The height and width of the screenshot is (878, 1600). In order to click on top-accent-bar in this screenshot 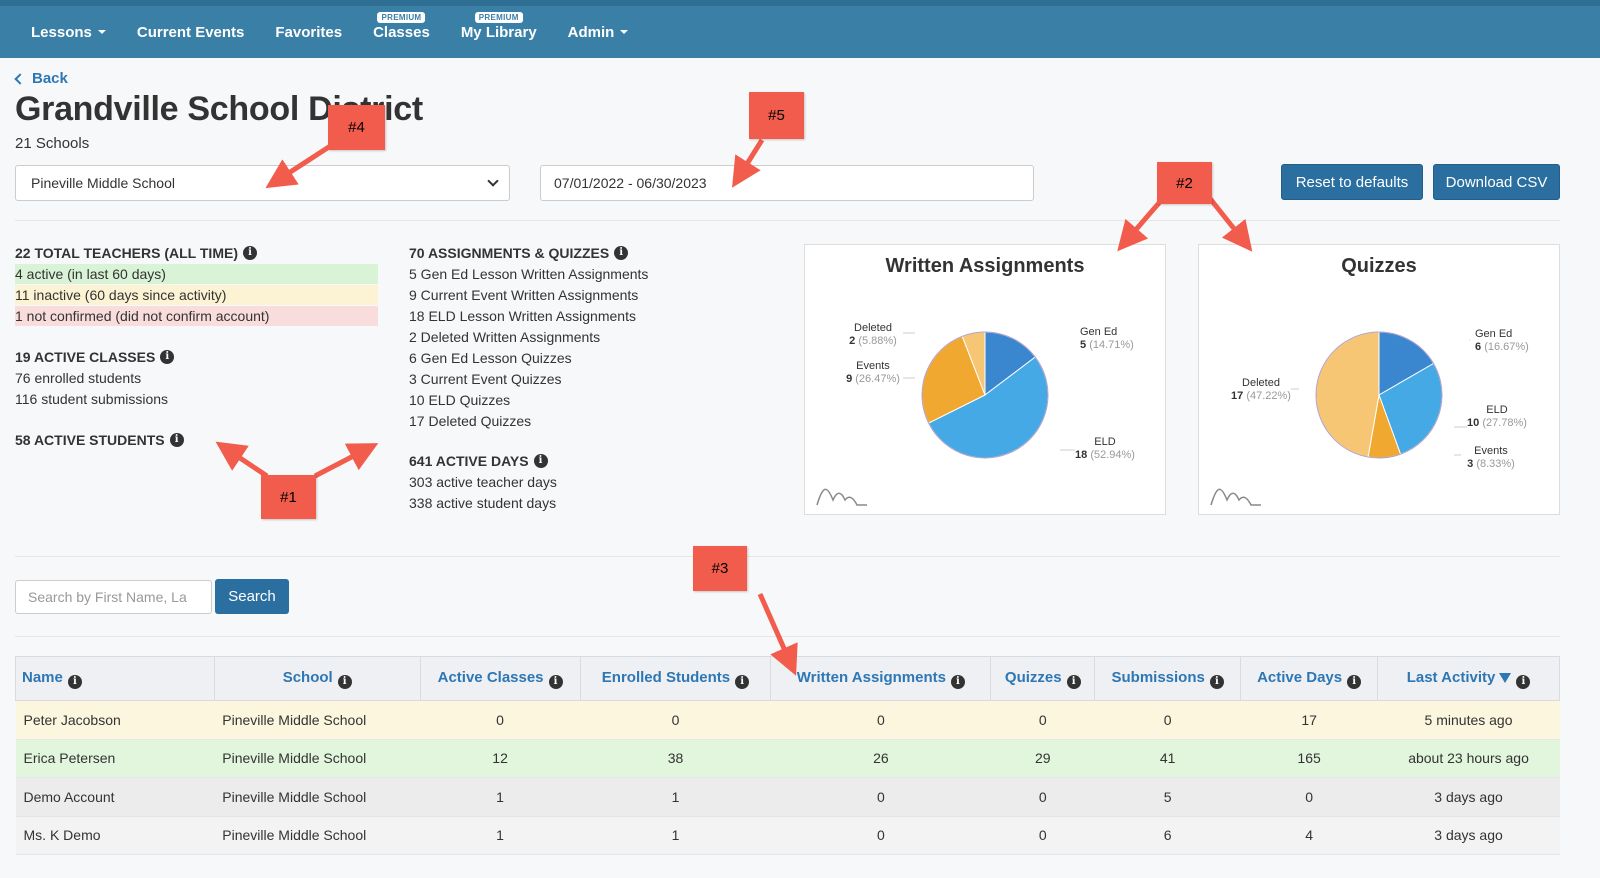, I will do `click(800, 3)`.